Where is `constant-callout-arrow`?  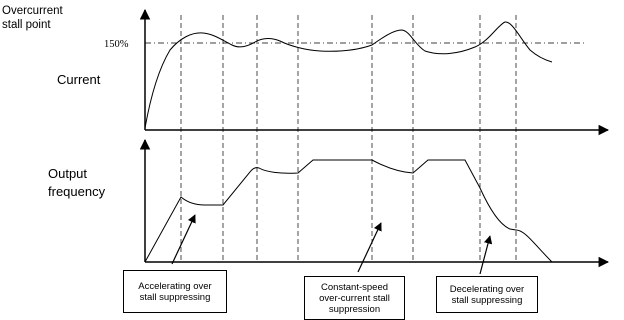
constant-callout-arrow is located at coordinates (369, 247).